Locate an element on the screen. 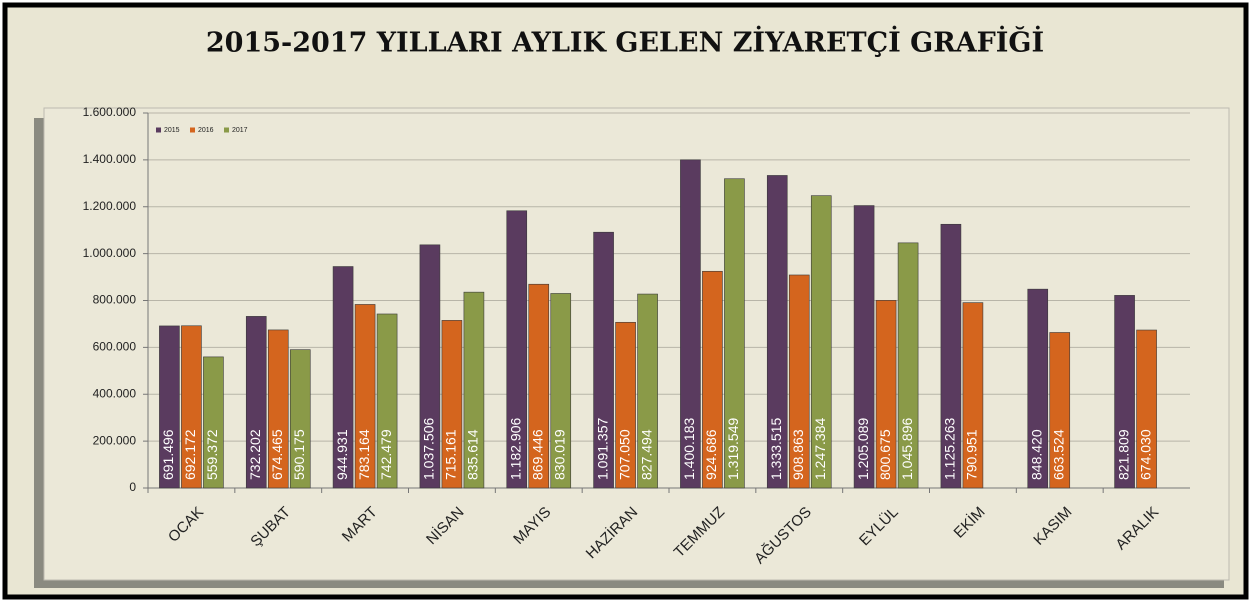  value-label: 908.863 is located at coordinates (798, 454).